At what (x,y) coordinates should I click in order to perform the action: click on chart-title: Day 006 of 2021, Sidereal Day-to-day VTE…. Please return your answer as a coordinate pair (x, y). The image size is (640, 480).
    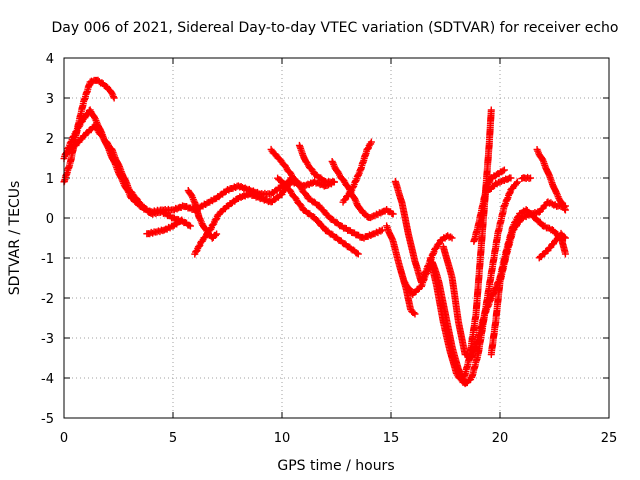
    Looking at the image, I should click on (335, 28).